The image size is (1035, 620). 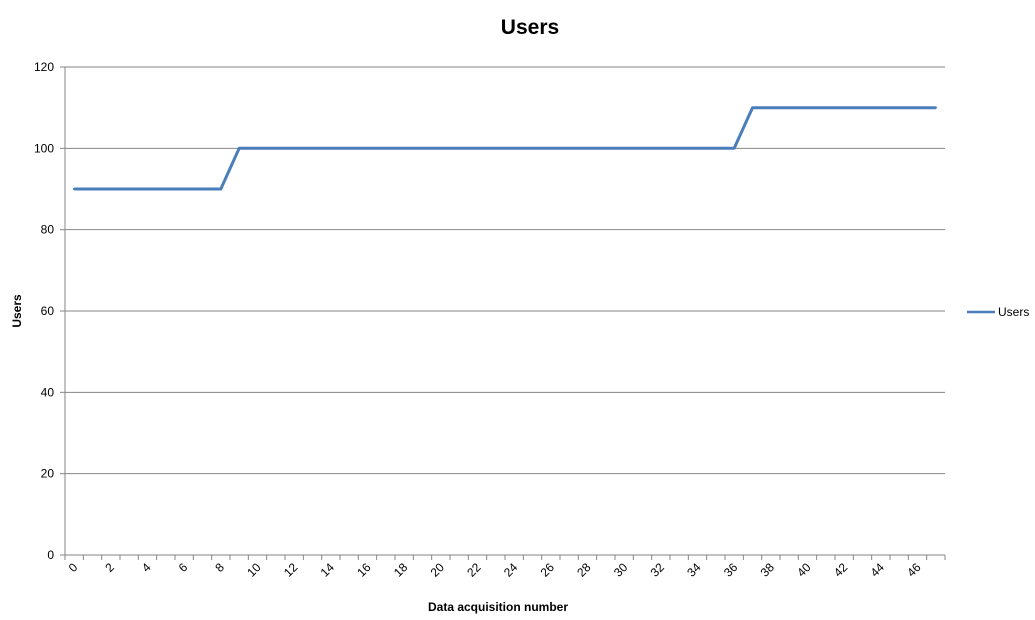 What do you see at coordinates (48, 230) in the screenshot?
I see `y-tick-label-80: 80` at bounding box center [48, 230].